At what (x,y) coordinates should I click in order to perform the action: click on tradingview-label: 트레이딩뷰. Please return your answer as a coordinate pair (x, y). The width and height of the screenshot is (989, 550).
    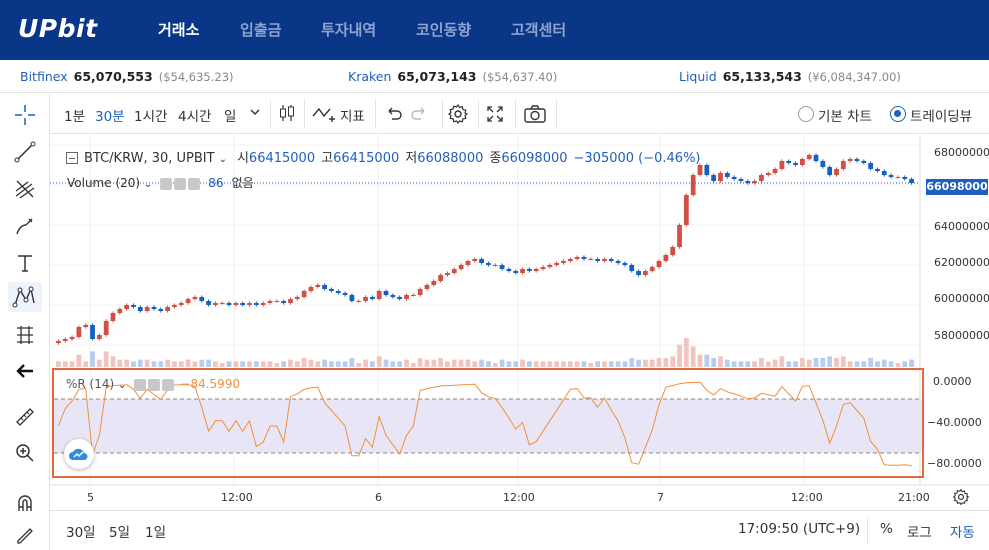
    Looking at the image, I should click on (941, 117).